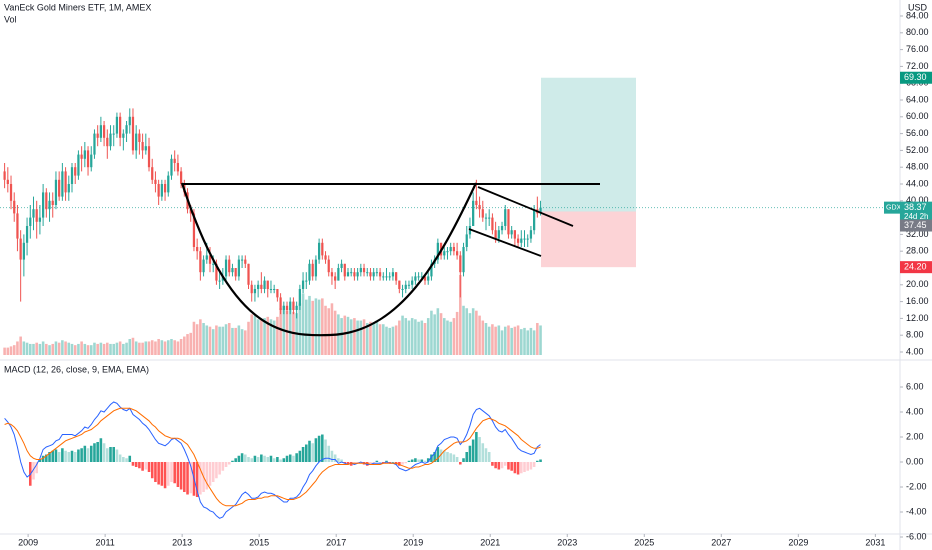  I want to click on y-tick-label: 0.00, so click(915, 461).